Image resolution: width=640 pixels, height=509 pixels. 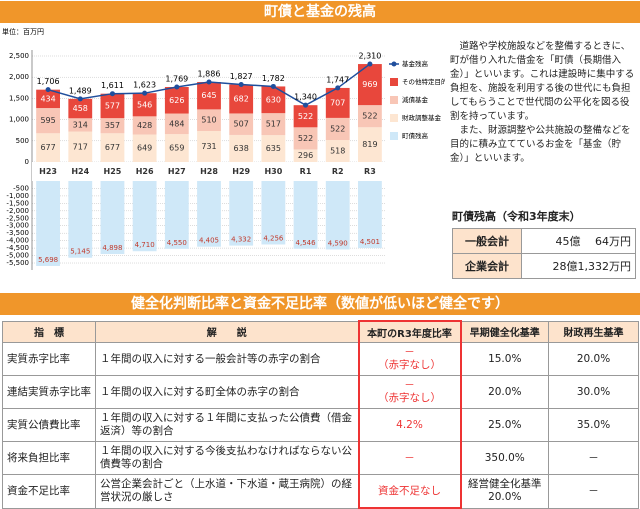 What do you see at coordinates (593, 458) in the screenshot?
I see `cell: －` at bounding box center [593, 458].